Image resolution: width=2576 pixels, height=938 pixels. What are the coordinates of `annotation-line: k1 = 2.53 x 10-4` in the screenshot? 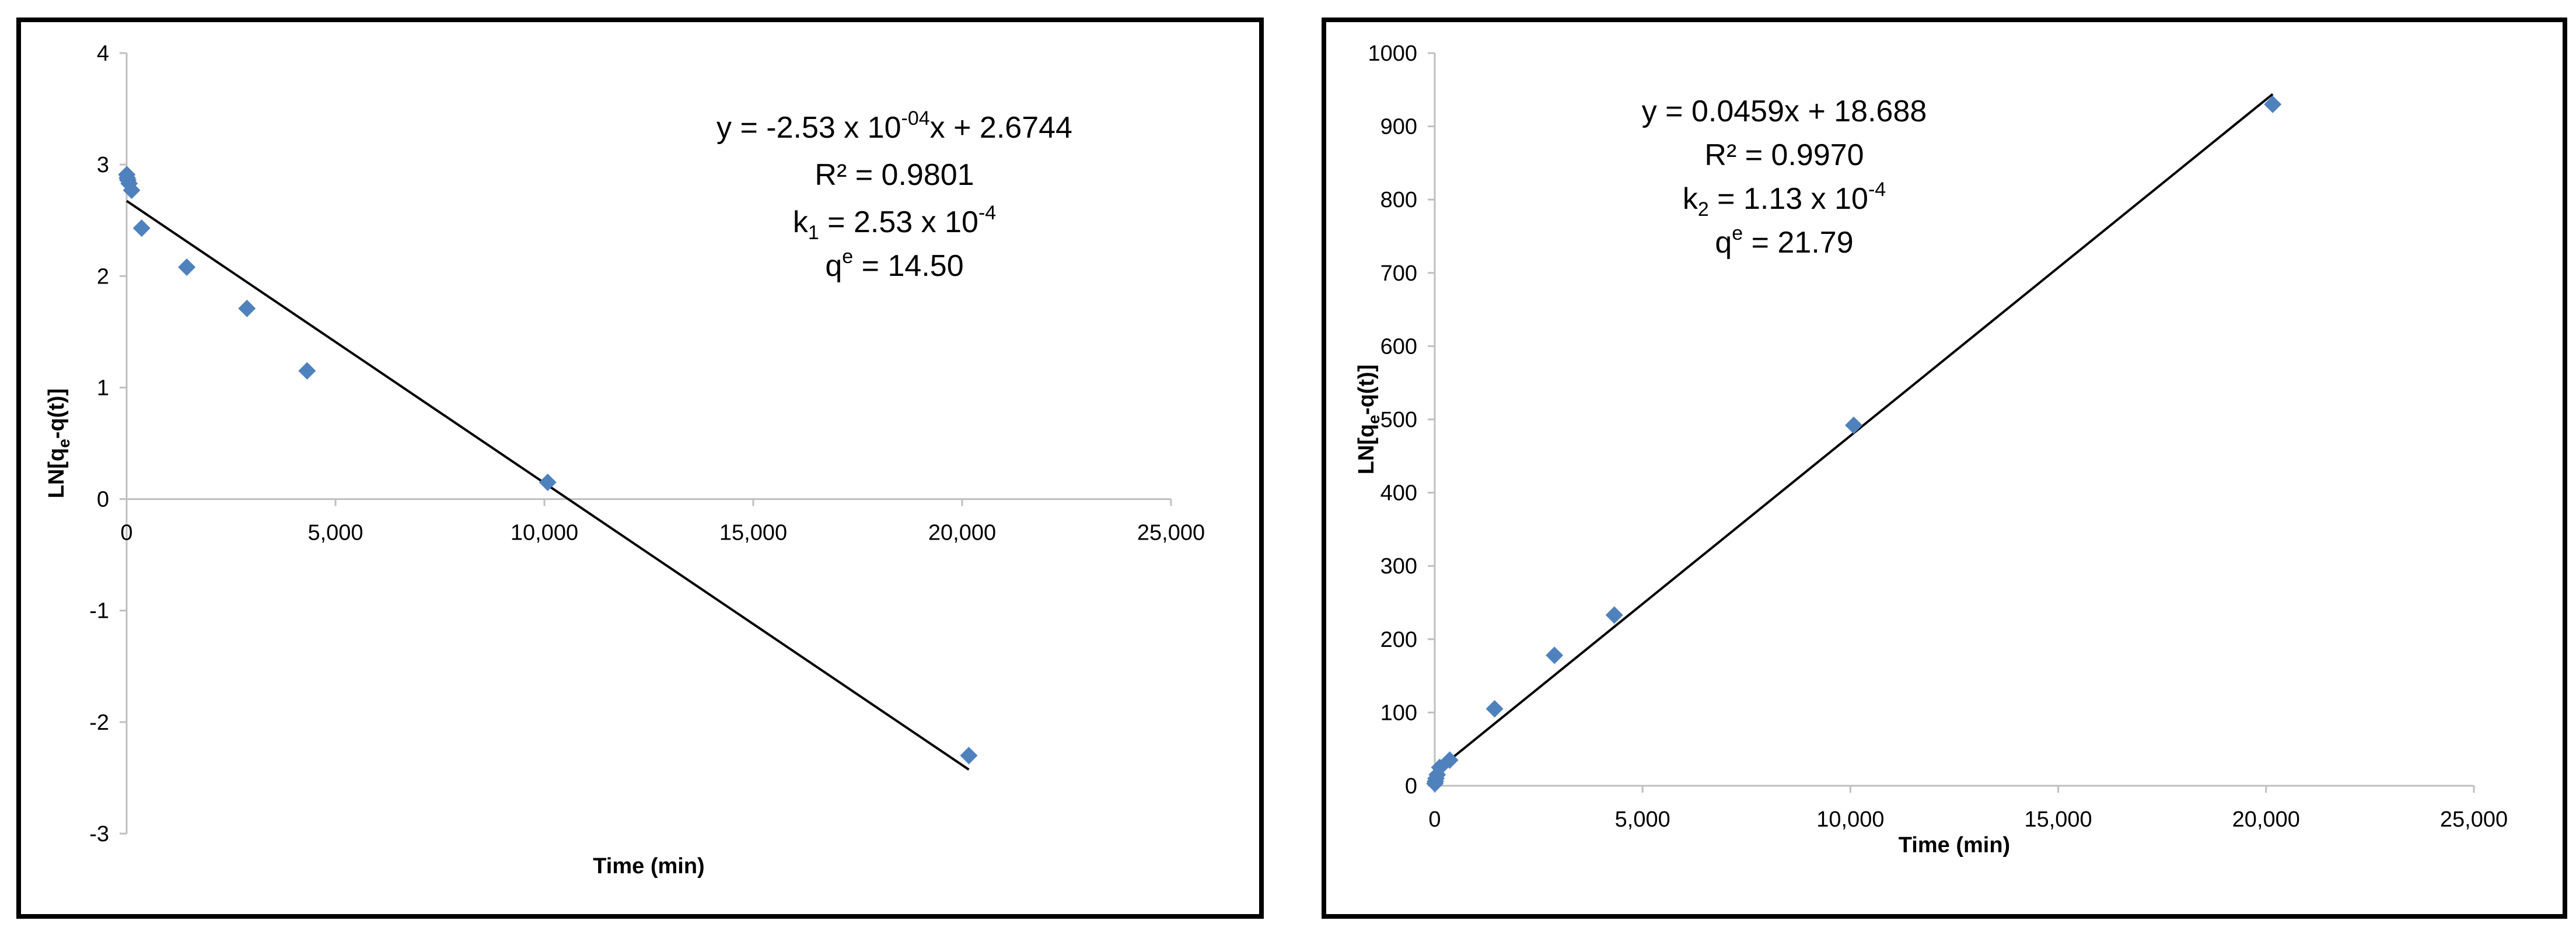 It's located at (894, 223).